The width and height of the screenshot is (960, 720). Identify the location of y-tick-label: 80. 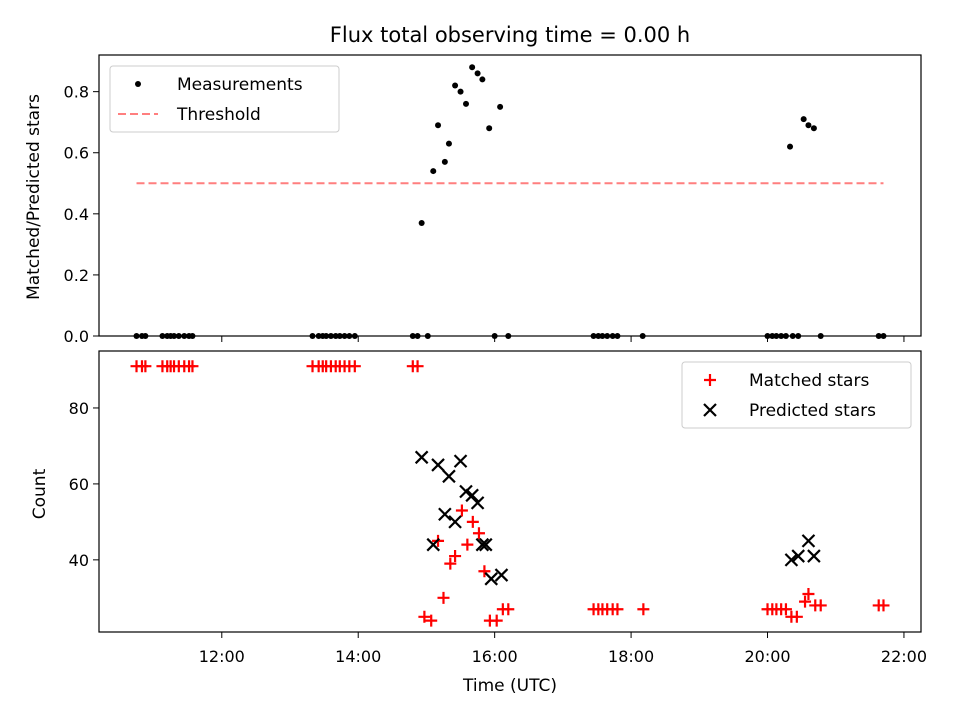
(79, 408).